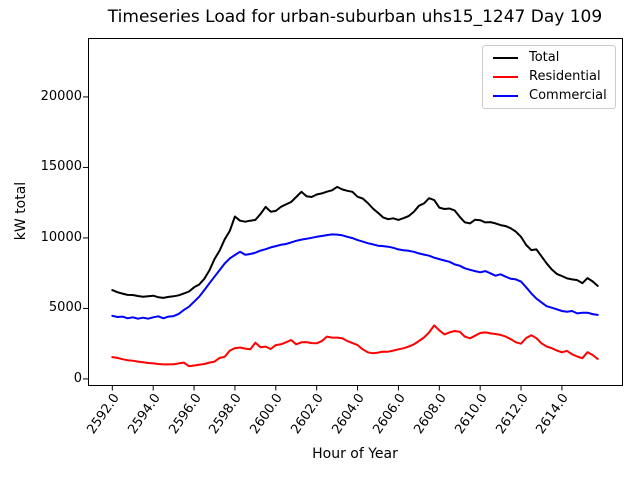 This screenshot has width=640, height=480. I want to click on legend-entry-total: Total, so click(549, 58).